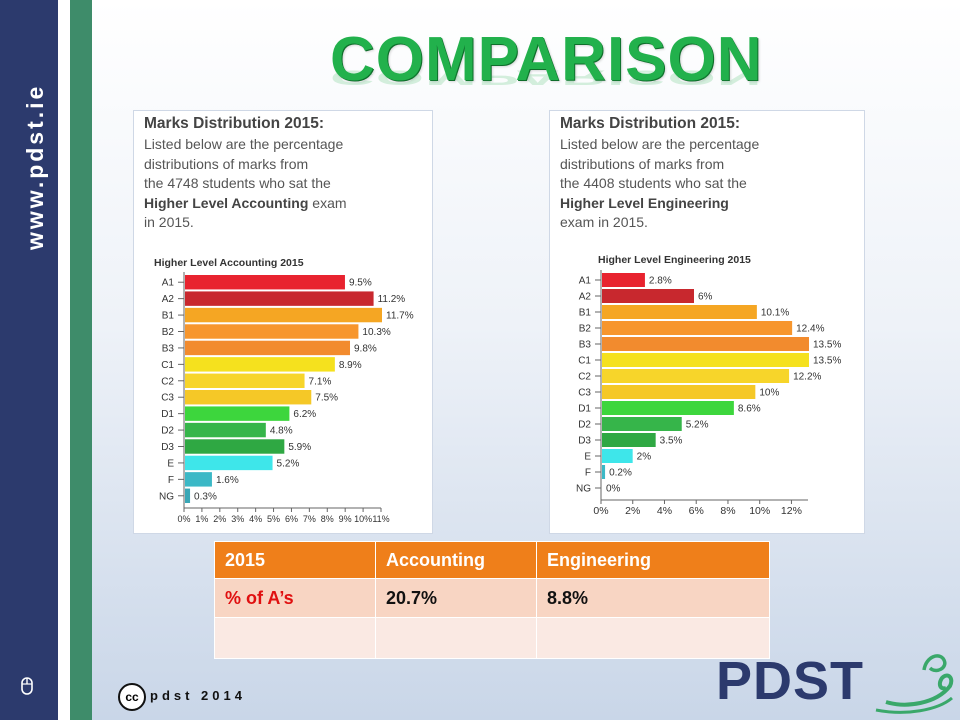 The width and height of the screenshot is (960, 720). What do you see at coordinates (546, 77) in the screenshot?
I see `slide-title-reflection: COMPARISON` at bounding box center [546, 77].